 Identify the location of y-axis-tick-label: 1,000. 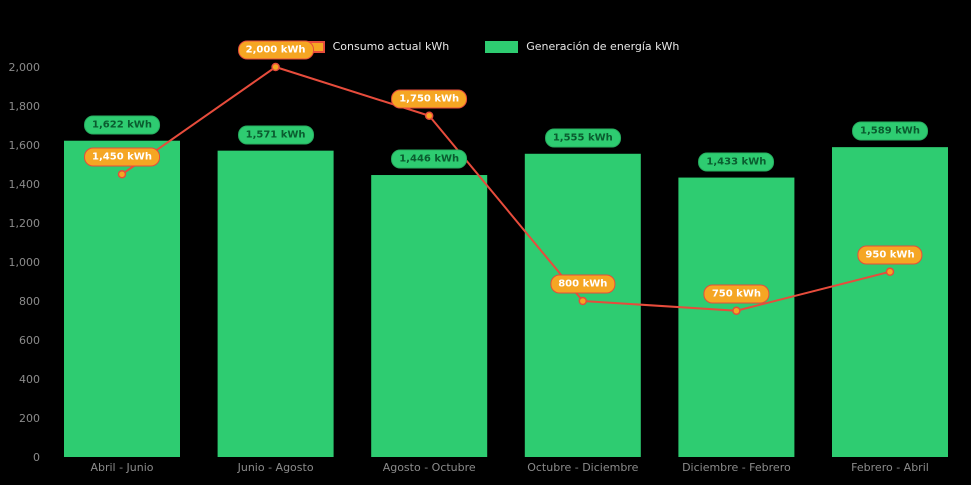
(25, 262).